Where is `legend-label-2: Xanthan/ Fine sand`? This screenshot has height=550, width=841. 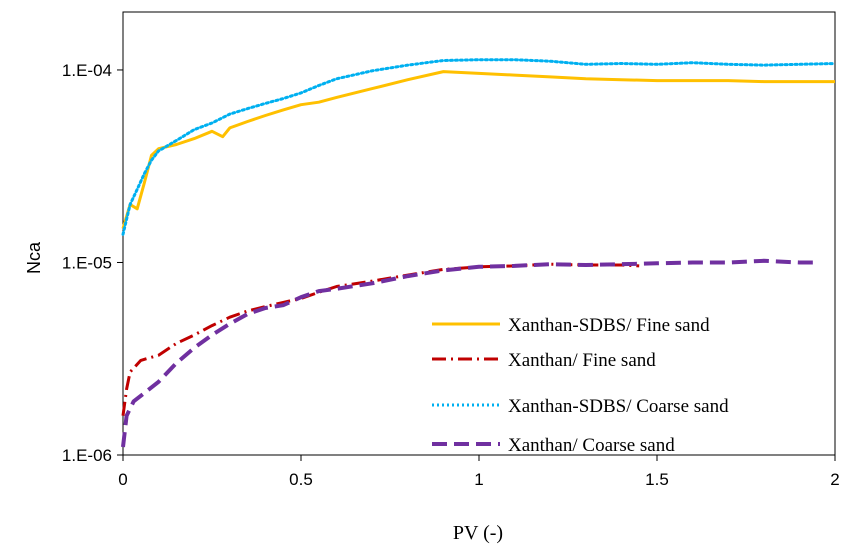 legend-label-2: Xanthan/ Fine sand is located at coordinates (582, 360).